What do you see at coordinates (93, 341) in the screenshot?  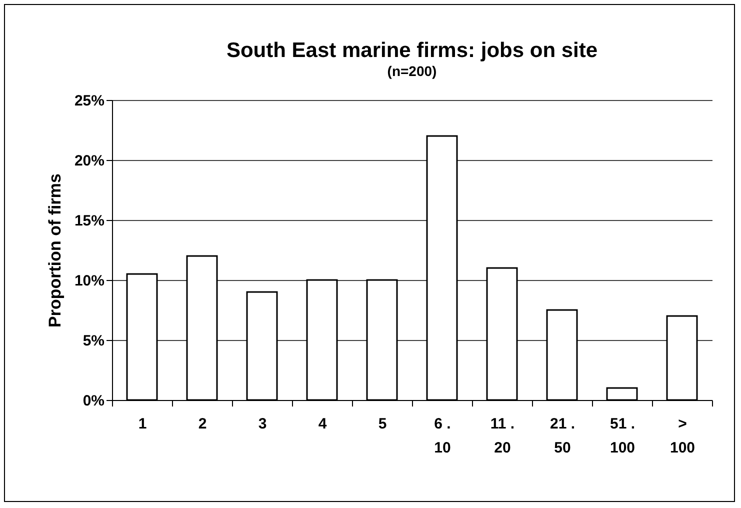 I see `y-tick-label: 5%` at bounding box center [93, 341].